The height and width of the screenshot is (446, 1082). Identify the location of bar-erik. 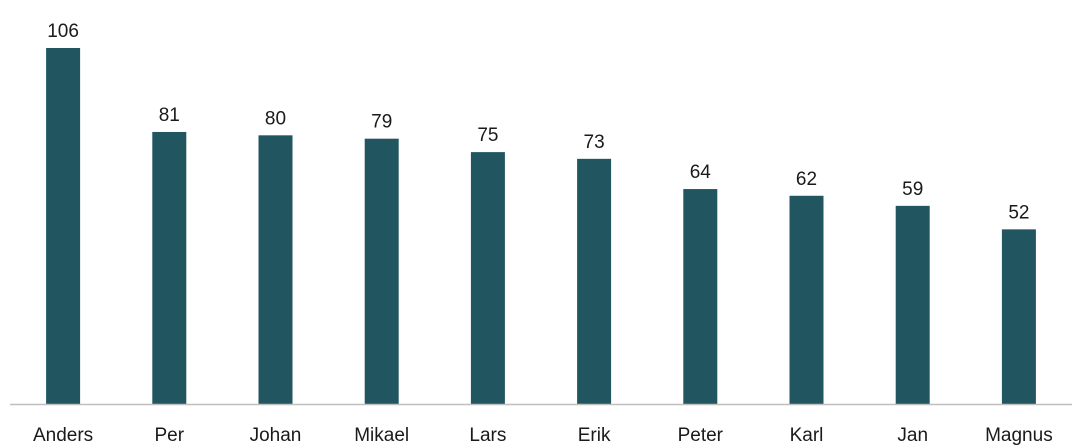
(594, 281).